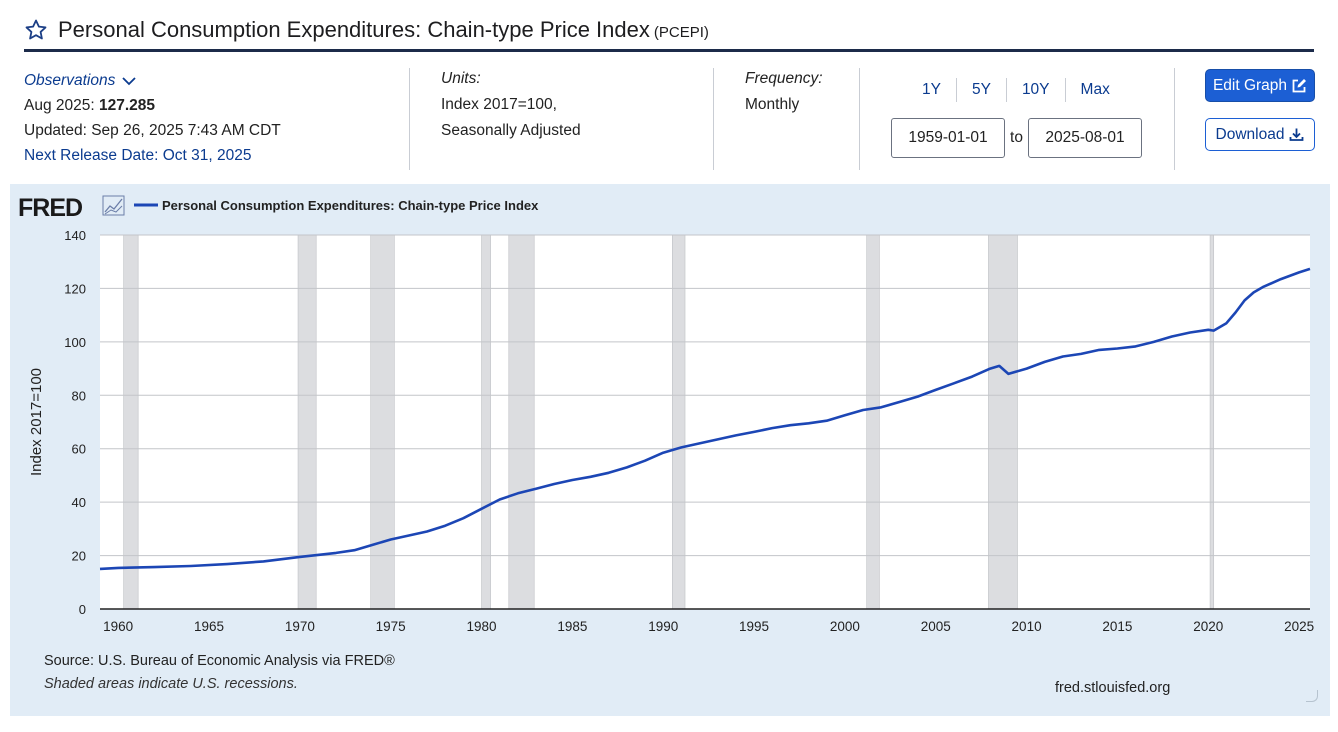 The image size is (1338, 732). I want to click on edit-graph-button: Edit Graph, so click(1260, 85).